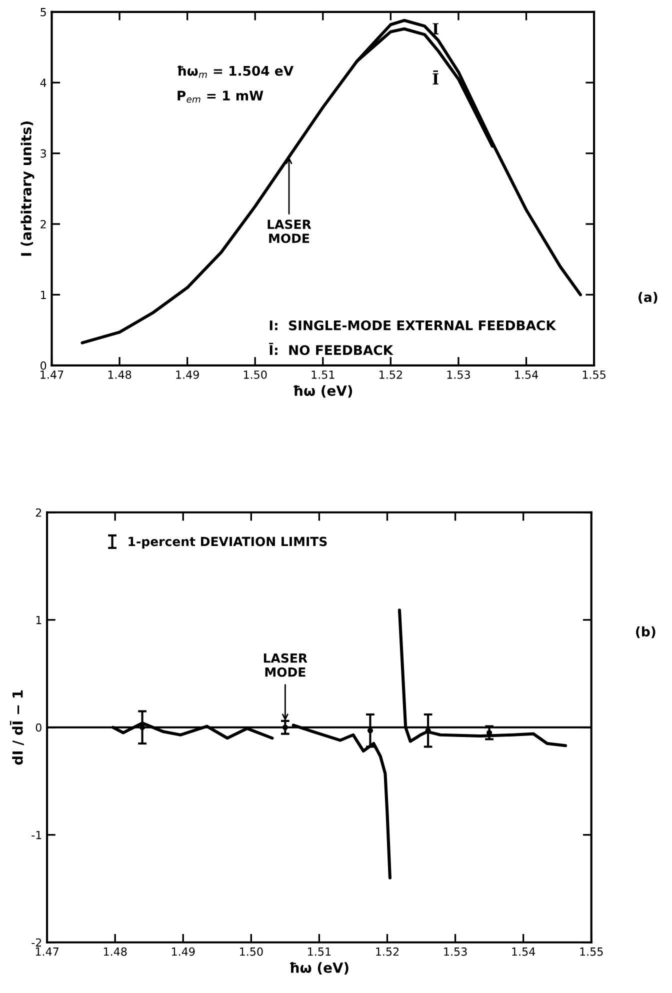 The width and height of the screenshot is (672, 993). I want to click on legend-label: 1-percent DEVIATION LIMITS, so click(227, 542).